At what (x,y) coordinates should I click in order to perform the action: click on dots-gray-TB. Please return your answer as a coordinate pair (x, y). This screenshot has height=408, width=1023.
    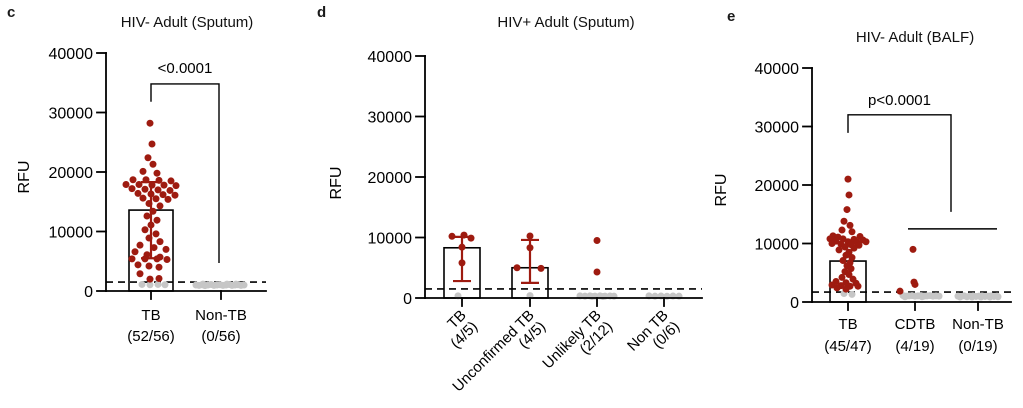
    Looking at the image, I should click on (153, 284).